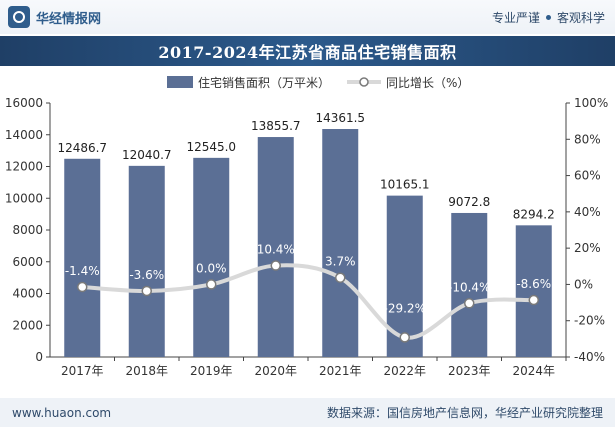 The width and height of the screenshot is (615, 427). What do you see at coordinates (24, 135) in the screenshot?
I see `left-tick-label: 14000` at bounding box center [24, 135].